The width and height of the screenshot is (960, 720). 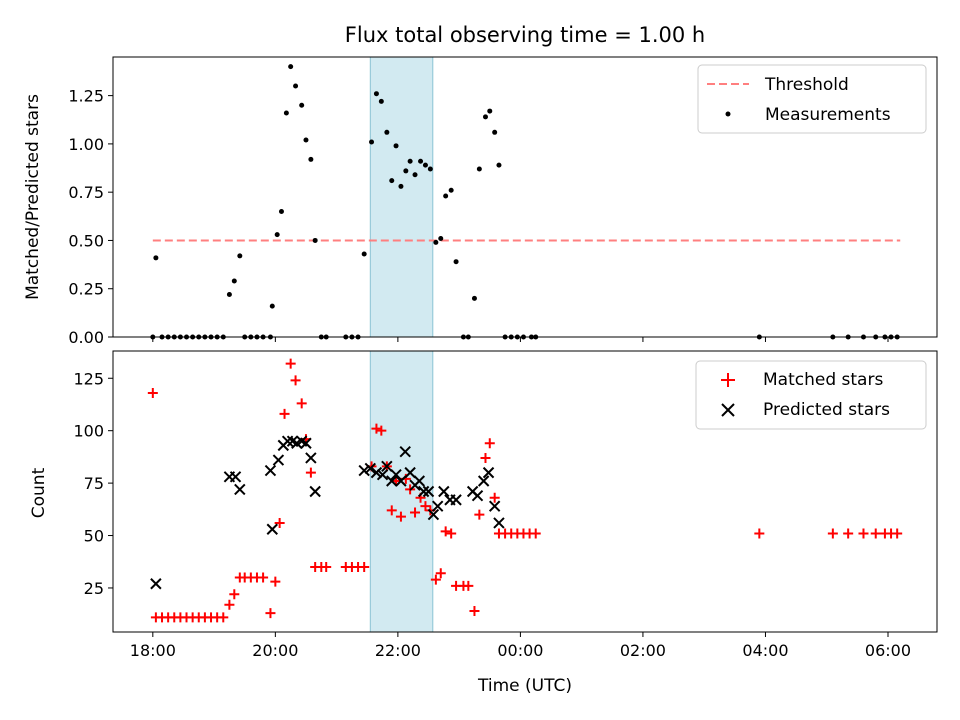 I want to click on count-y-tick-label: 125, so click(x=88, y=378).